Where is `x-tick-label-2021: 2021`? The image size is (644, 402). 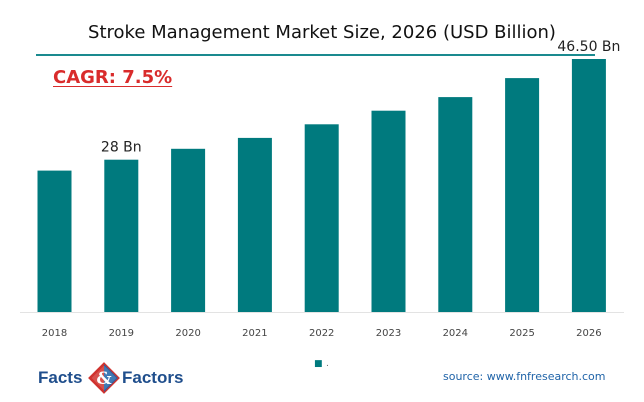 x-tick-label-2021: 2021 is located at coordinates (254, 333).